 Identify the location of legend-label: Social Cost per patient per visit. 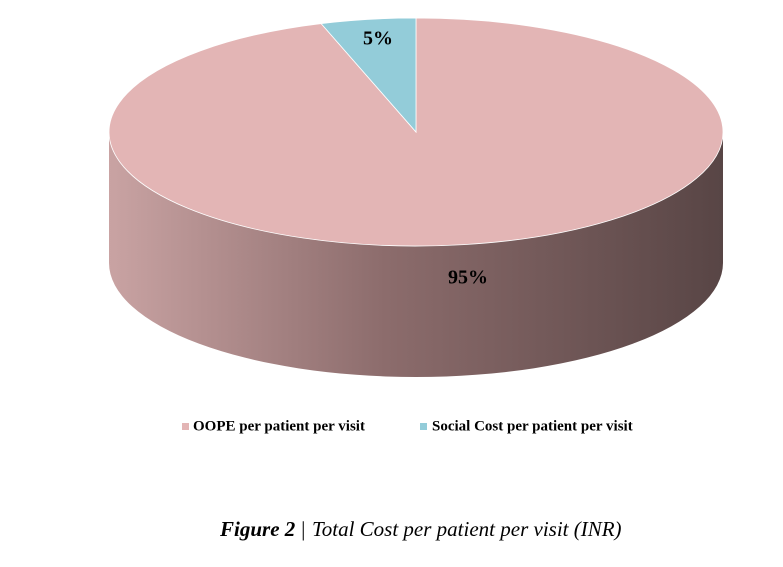
(532, 426).